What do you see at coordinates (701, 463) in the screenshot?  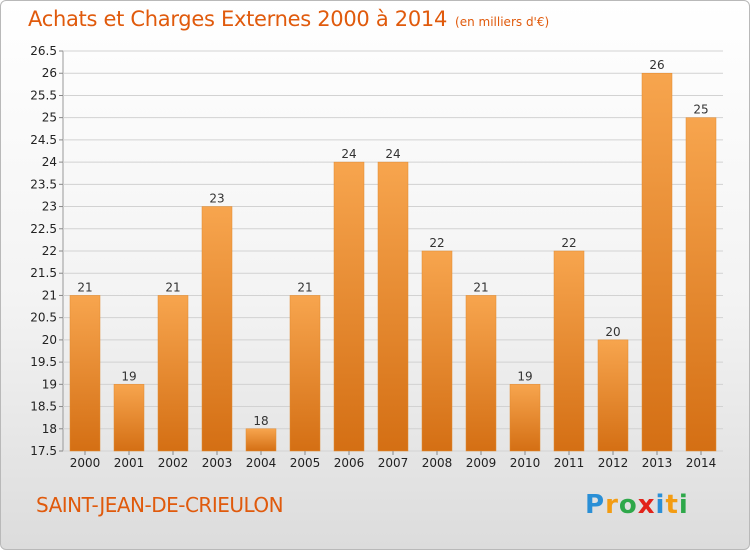 I see `x-tick-label: 2014` at bounding box center [701, 463].